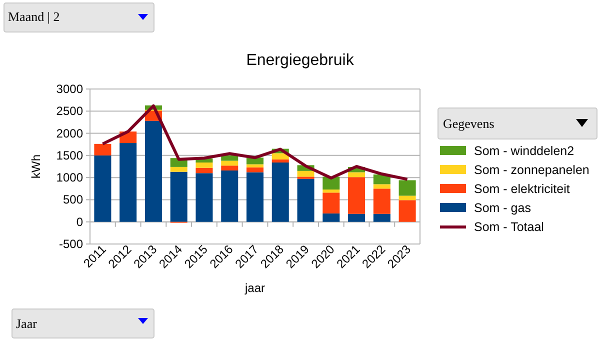 This screenshot has height=341, width=606. I want to click on line-series, so click(255, 142).